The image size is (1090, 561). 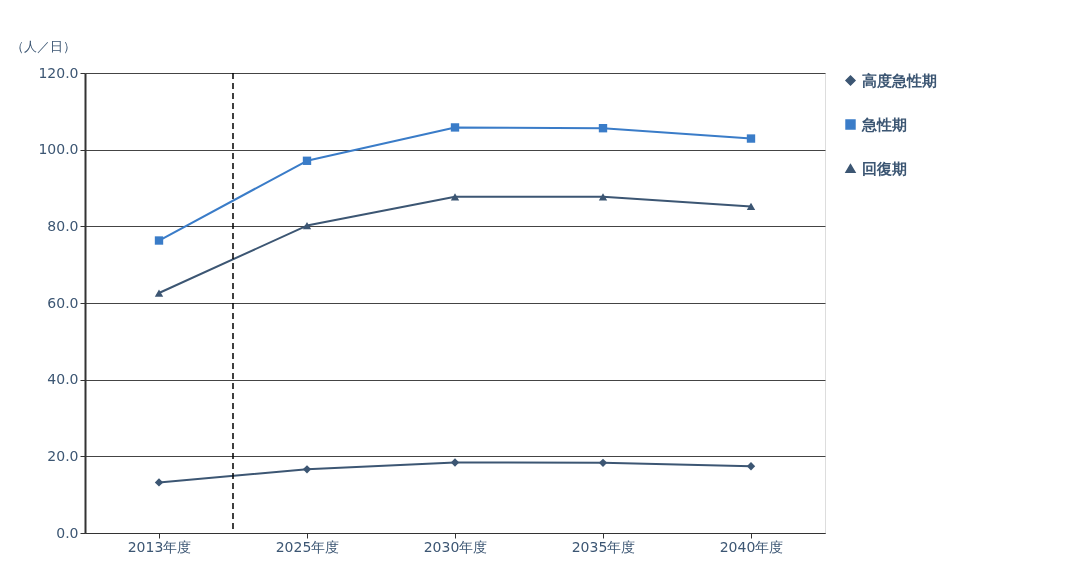 What do you see at coordinates (884, 168) in the screenshot?
I see `legend-label: 回復期` at bounding box center [884, 168].